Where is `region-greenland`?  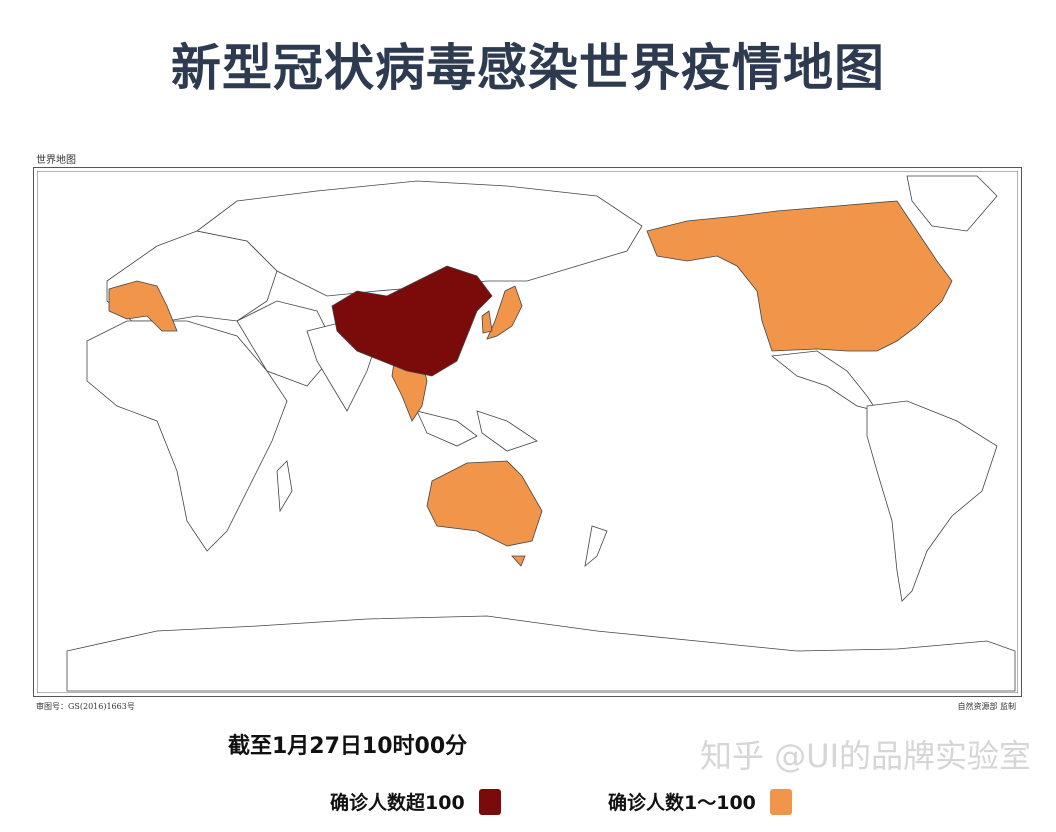 region-greenland is located at coordinates (952, 203).